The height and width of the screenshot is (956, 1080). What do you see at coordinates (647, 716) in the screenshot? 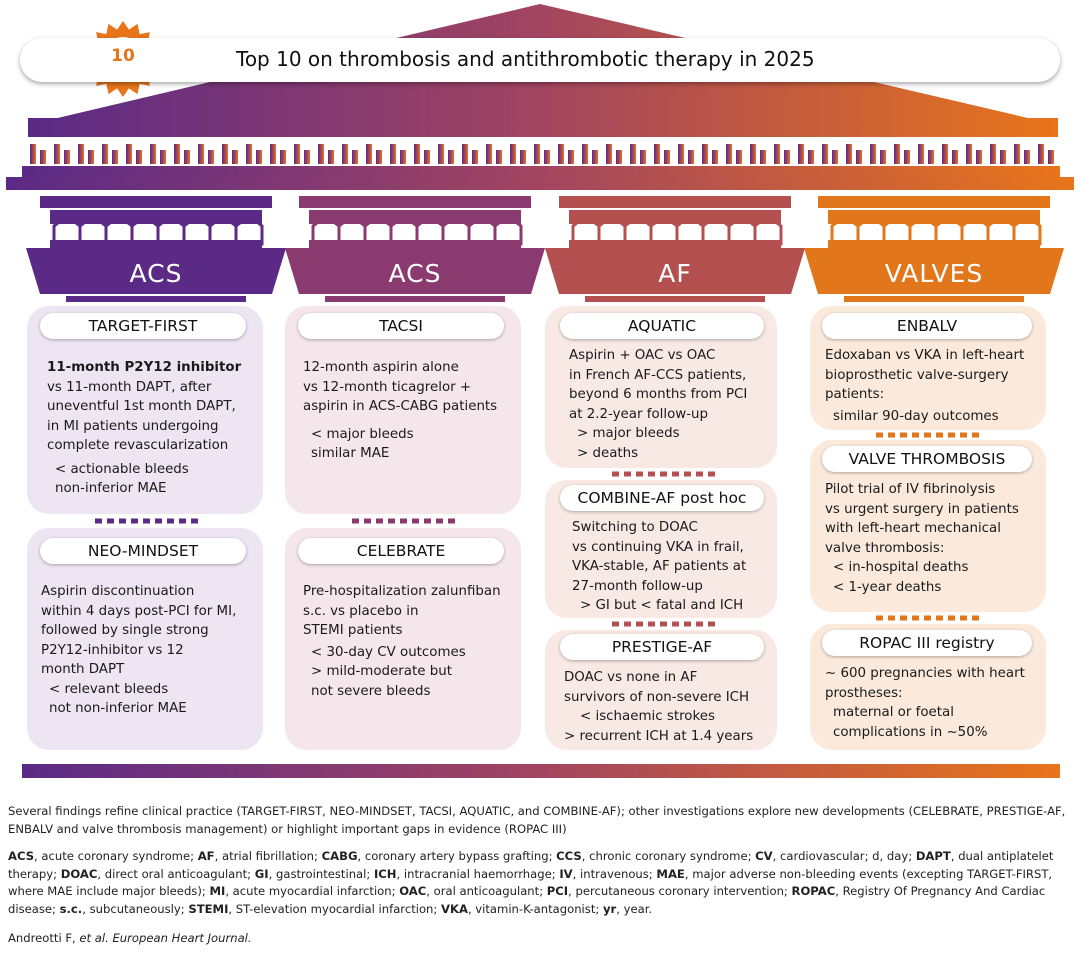
I see `outcome-line: < ischaemic strokes` at bounding box center [647, 716].